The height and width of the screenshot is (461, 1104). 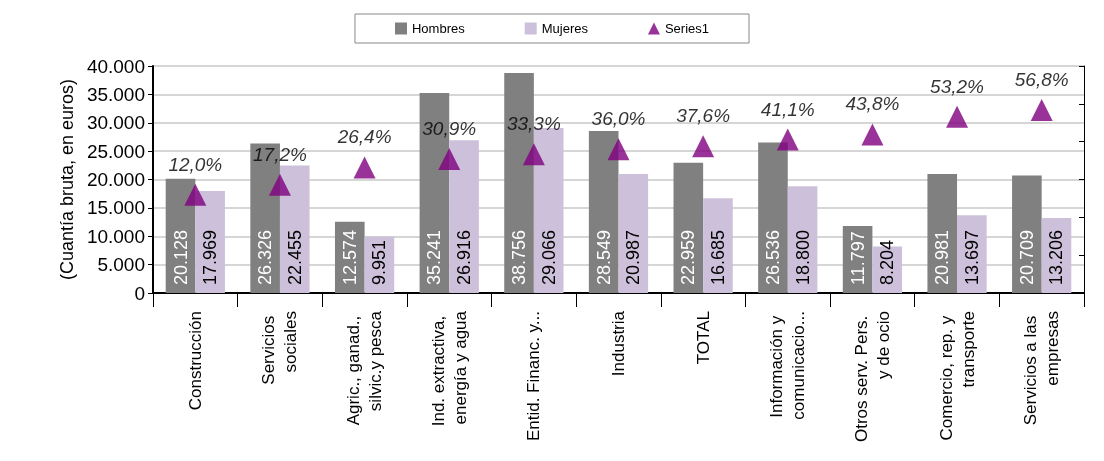 What do you see at coordinates (772, 257) in the screenshot?
I see `data-label: 26.536` at bounding box center [772, 257].